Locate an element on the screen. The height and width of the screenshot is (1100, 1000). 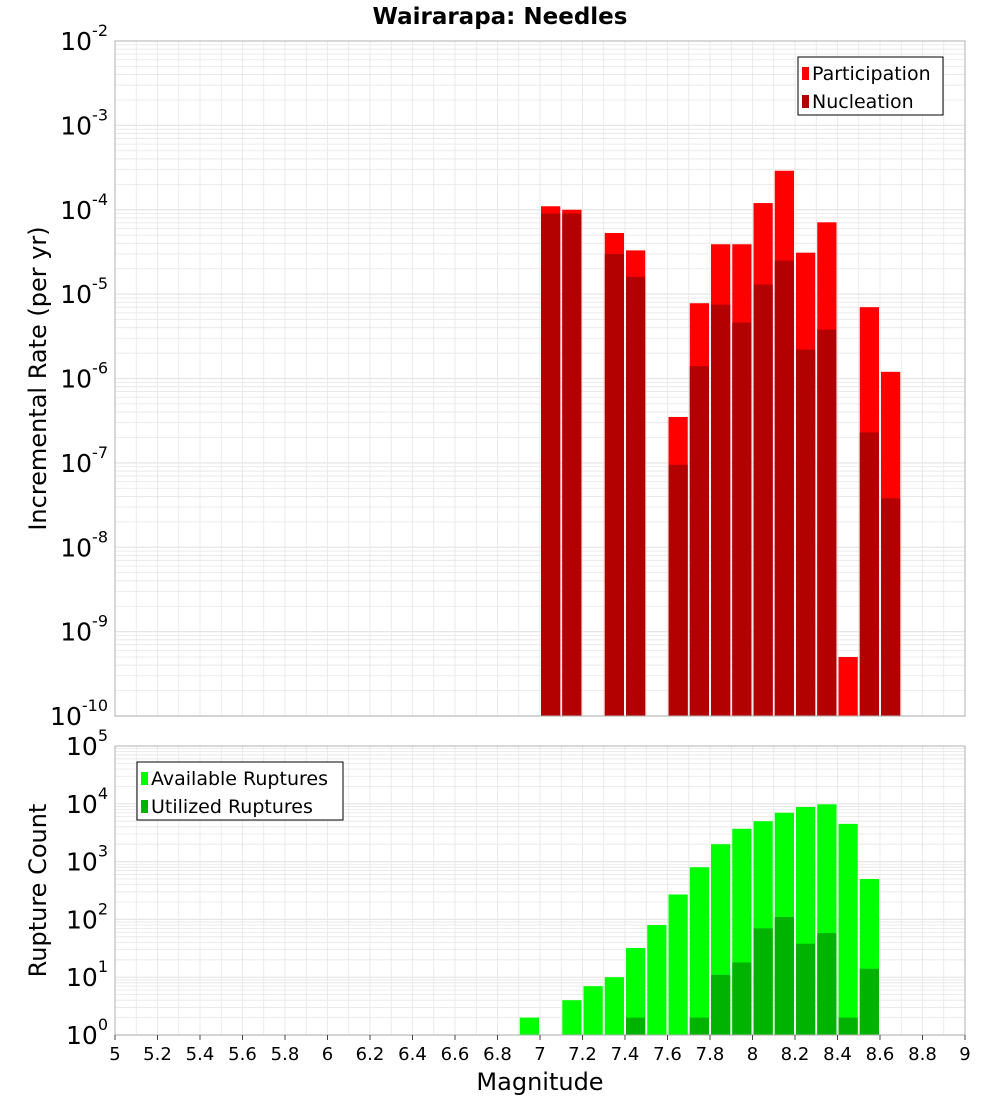
bottom-ytick-label: 10⁴ is located at coordinates (87, 801).